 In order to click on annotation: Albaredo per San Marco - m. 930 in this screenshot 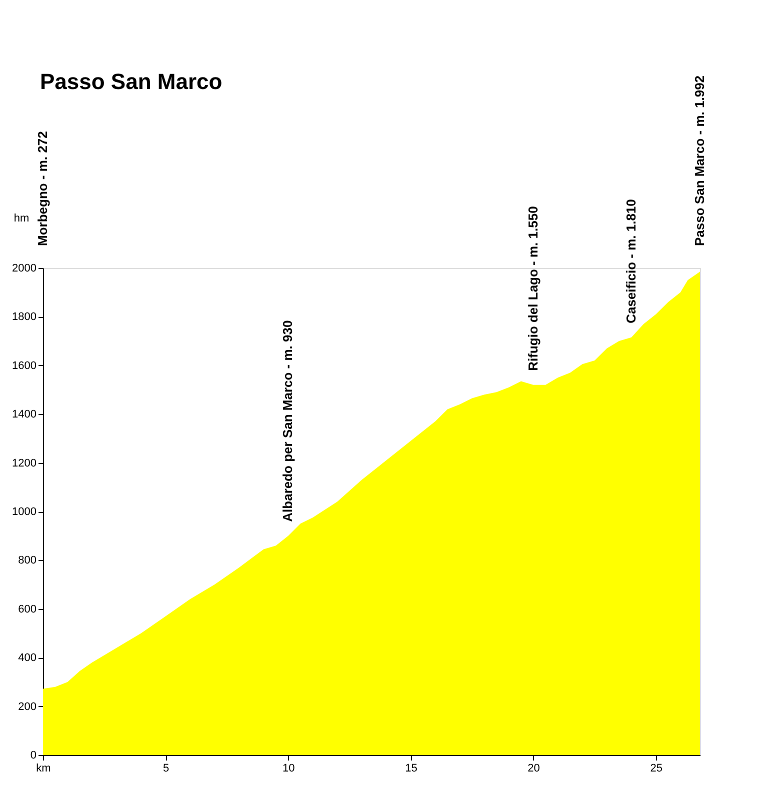, I will do `click(288, 421)`.